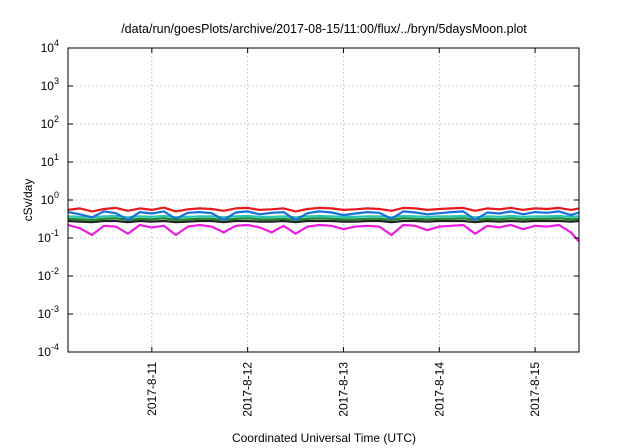  Describe the element at coordinates (152, 389) in the screenshot. I see `x-tick-label: 2017-8-11` at that location.